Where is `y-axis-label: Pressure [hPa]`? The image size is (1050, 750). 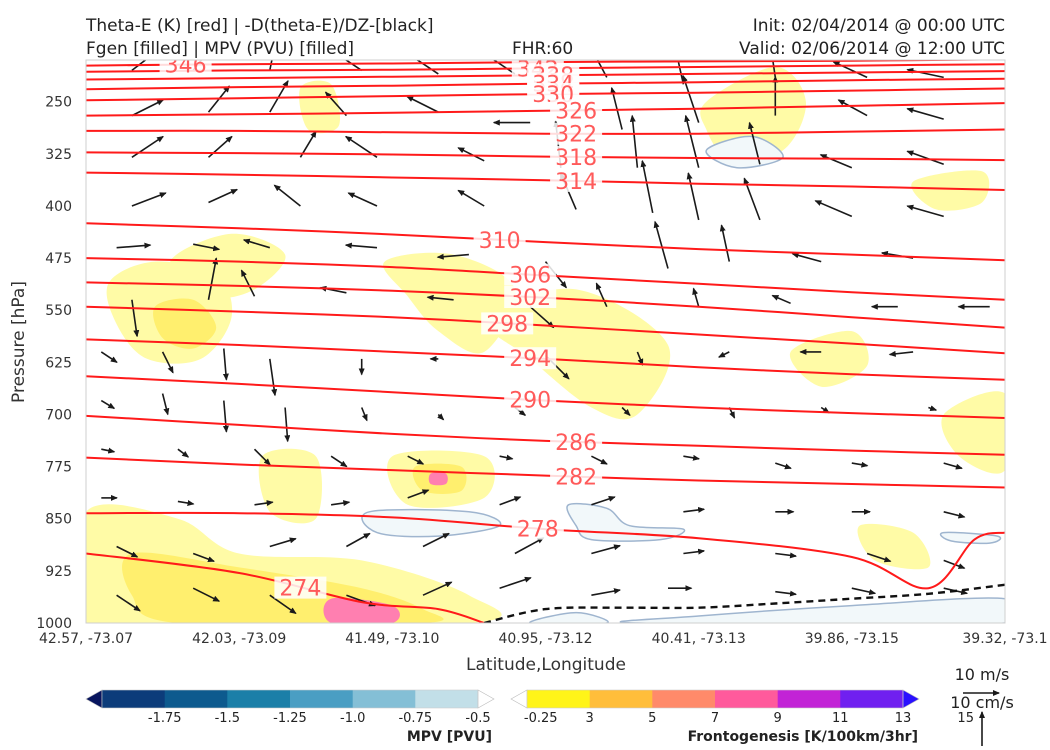
y-axis-label: Pressure [hPa] is located at coordinates (19, 342).